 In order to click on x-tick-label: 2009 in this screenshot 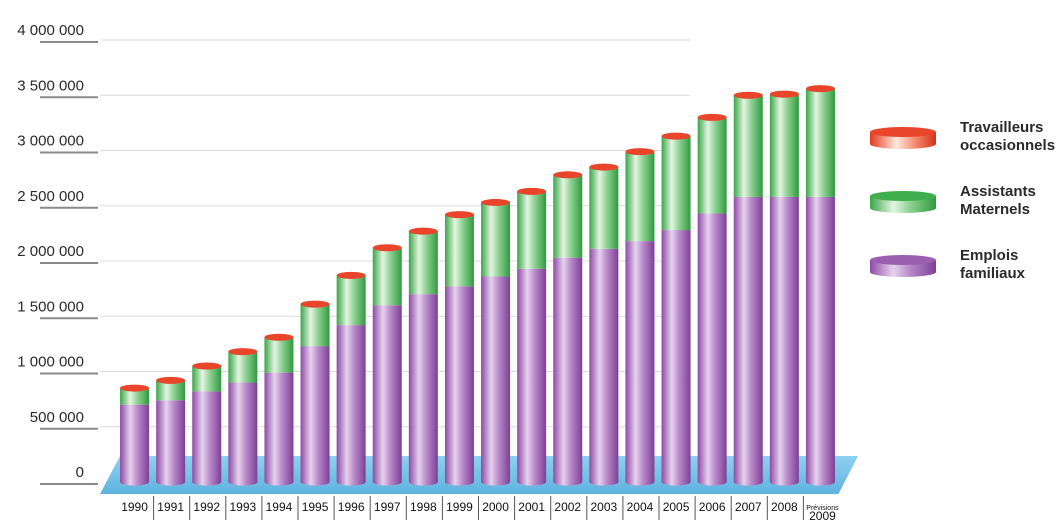, I will do `click(822, 514)`.